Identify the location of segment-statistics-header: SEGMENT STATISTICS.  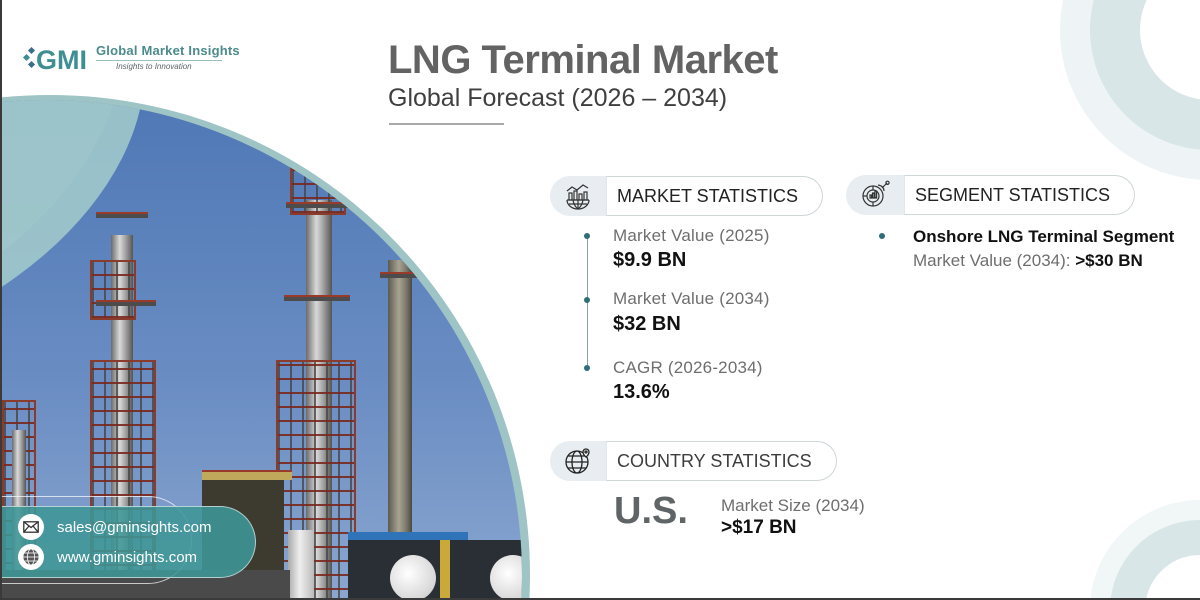
(991, 195).